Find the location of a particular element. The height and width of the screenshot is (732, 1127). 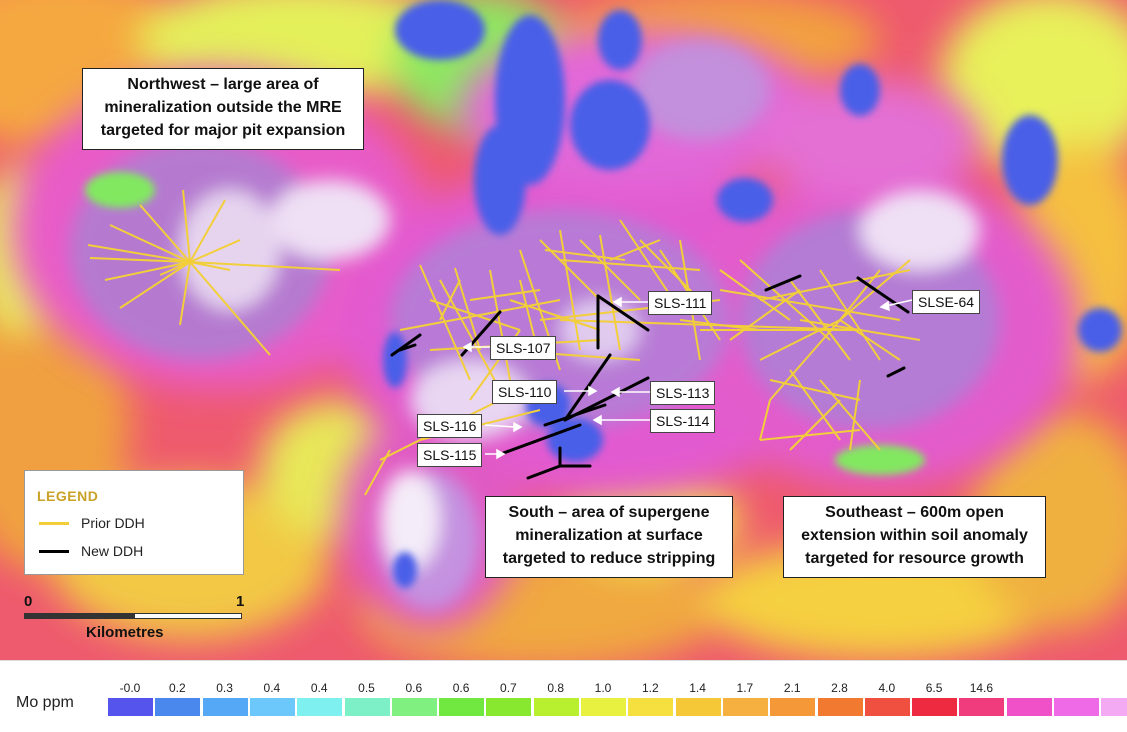

callout-south-line-1: South – area of supergene is located at coordinates (609, 512).